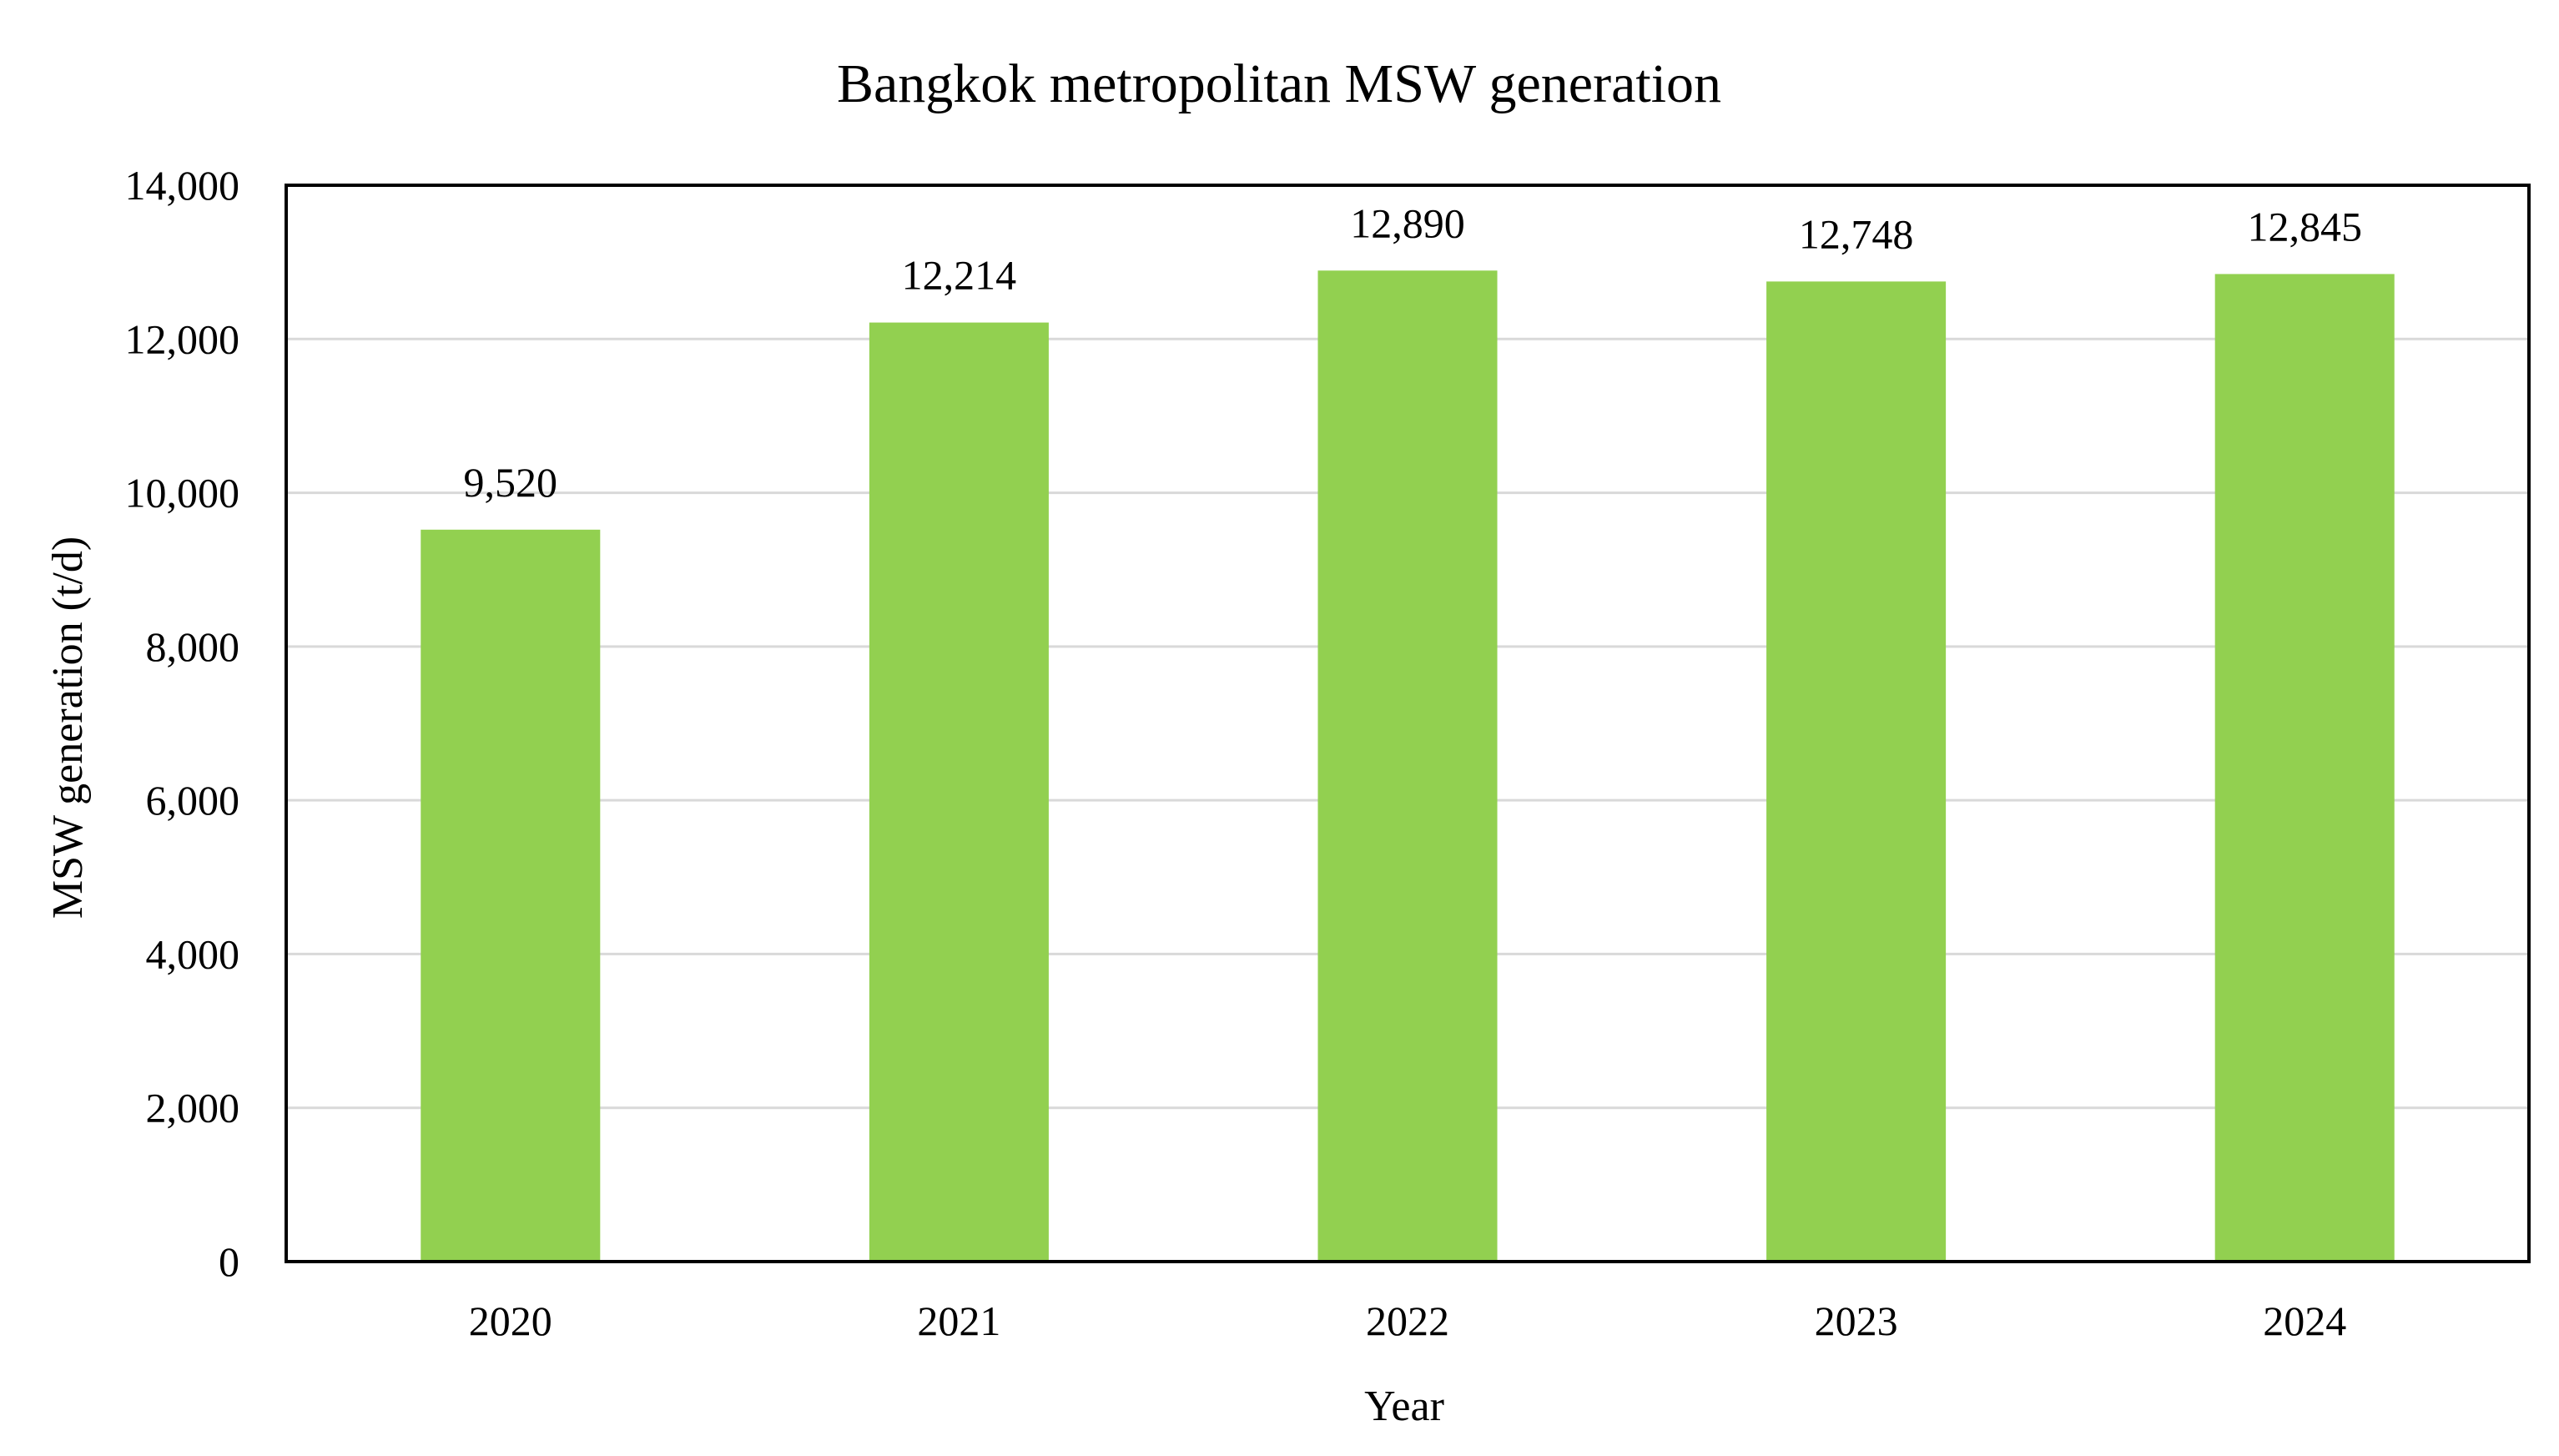 The image size is (2559, 1456). I want to click on y-axis-ticks: 0 2,000 4,000 6,000 8,000 10,000 12,000 14,000, so click(183, 723).